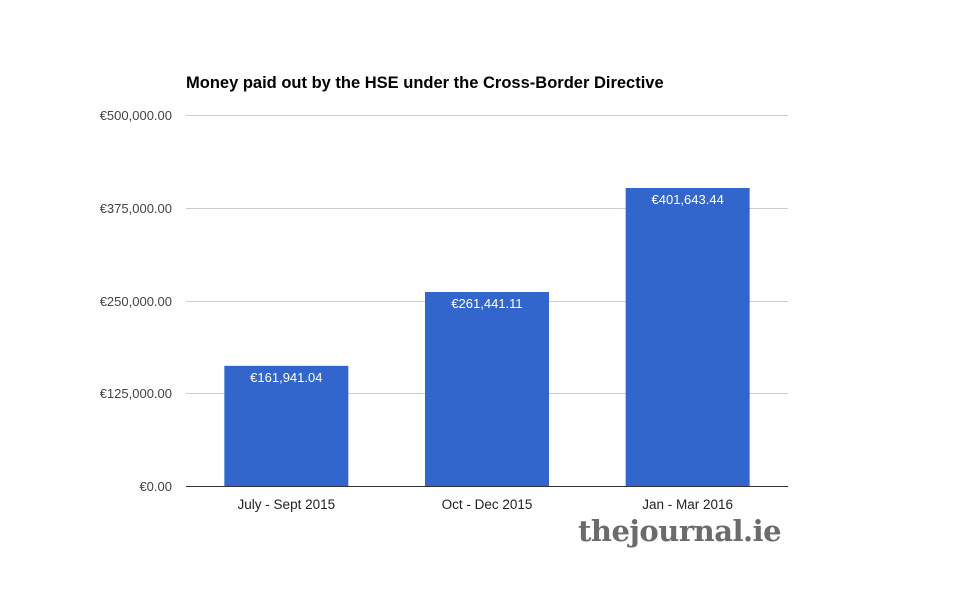 This screenshot has height=602, width=974. What do you see at coordinates (680, 531) in the screenshot?
I see `watermark-logo: thejournal.ie` at bounding box center [680, 531].